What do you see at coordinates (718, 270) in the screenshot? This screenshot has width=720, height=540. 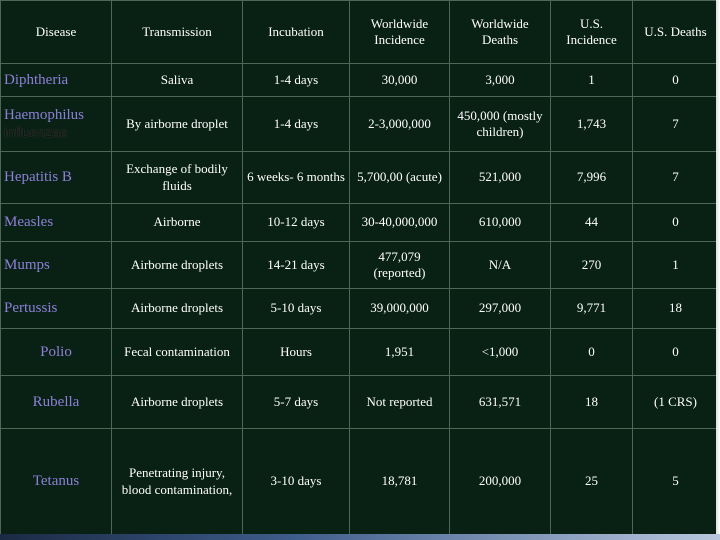 I see `right-edge-strip` at bounding box center [718, 270].